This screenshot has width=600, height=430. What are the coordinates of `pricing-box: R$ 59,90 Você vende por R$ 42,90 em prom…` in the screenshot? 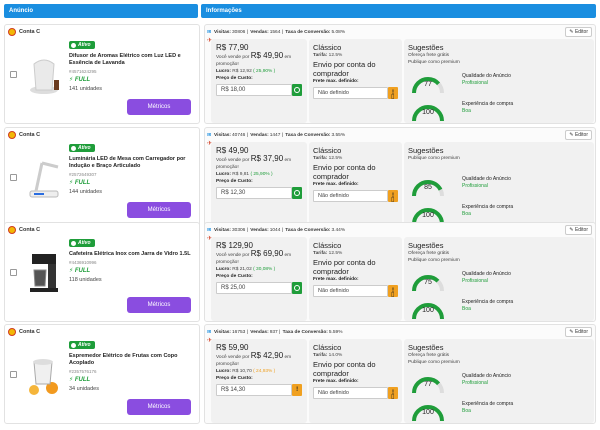 It's located at (259, 381).